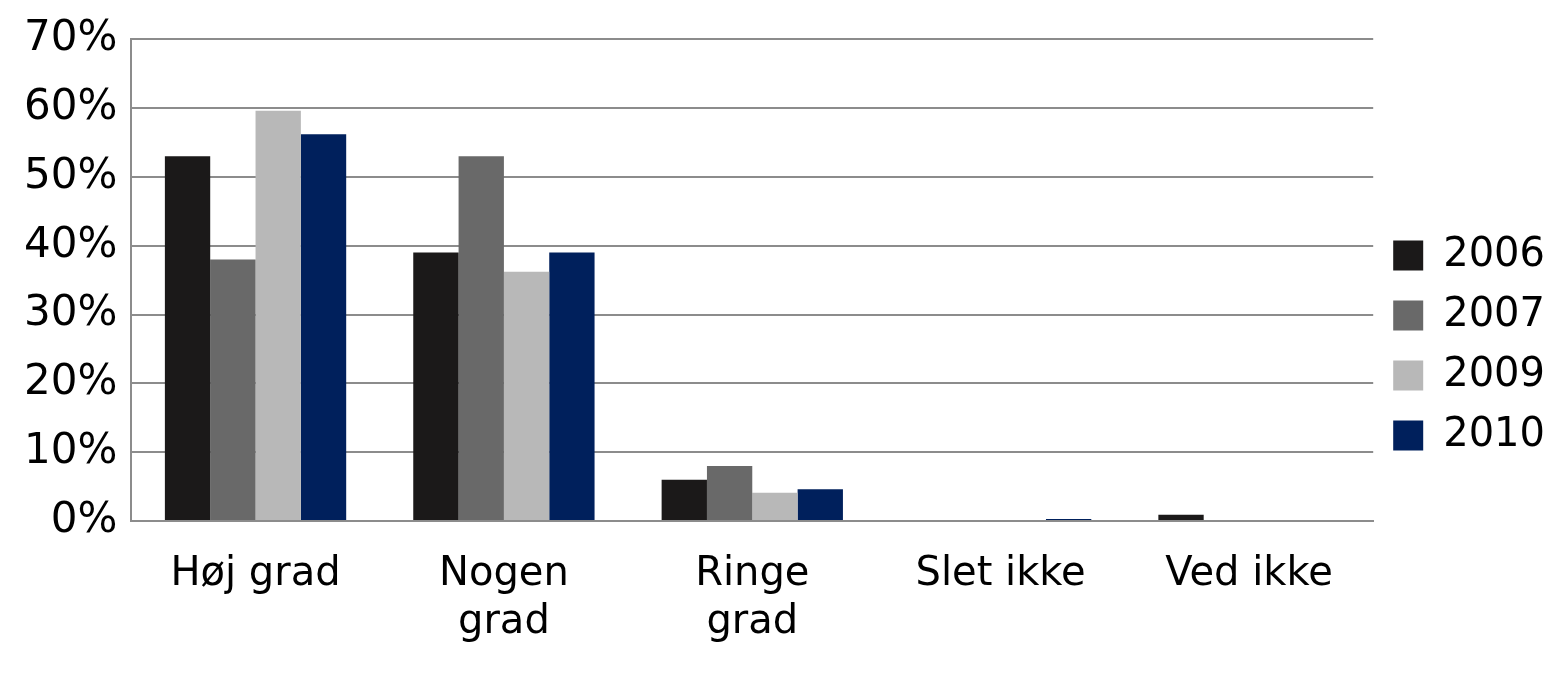 Image resolution: width=1555 pixels, height=677 pixels. What do you see at coordinates (70, 36) in the screenshot?
I see `y-tick-label: 70%` at bounding box center [70, 36].